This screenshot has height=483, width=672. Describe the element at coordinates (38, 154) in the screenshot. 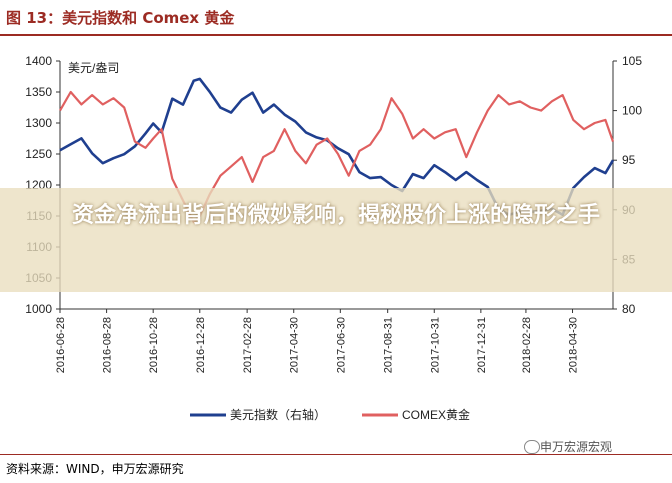

I see `left-tick-label: 1250` at that location.